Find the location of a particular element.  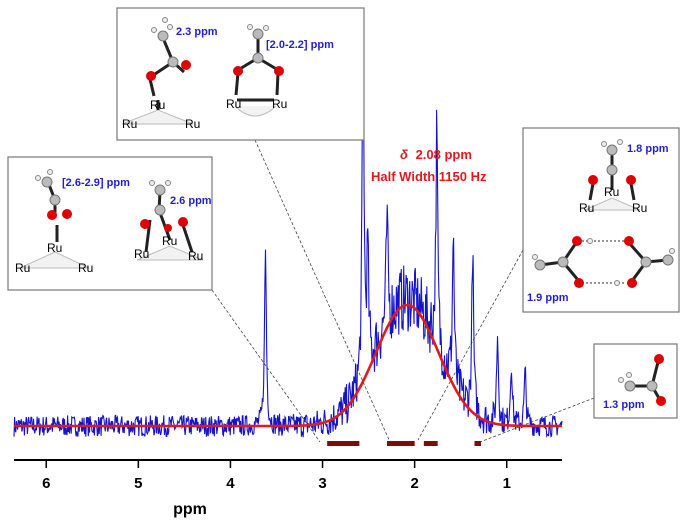

chelating-acetate-molecule: Ru Ru Ru 1.8 ppm is located at coordinates (624, 177).